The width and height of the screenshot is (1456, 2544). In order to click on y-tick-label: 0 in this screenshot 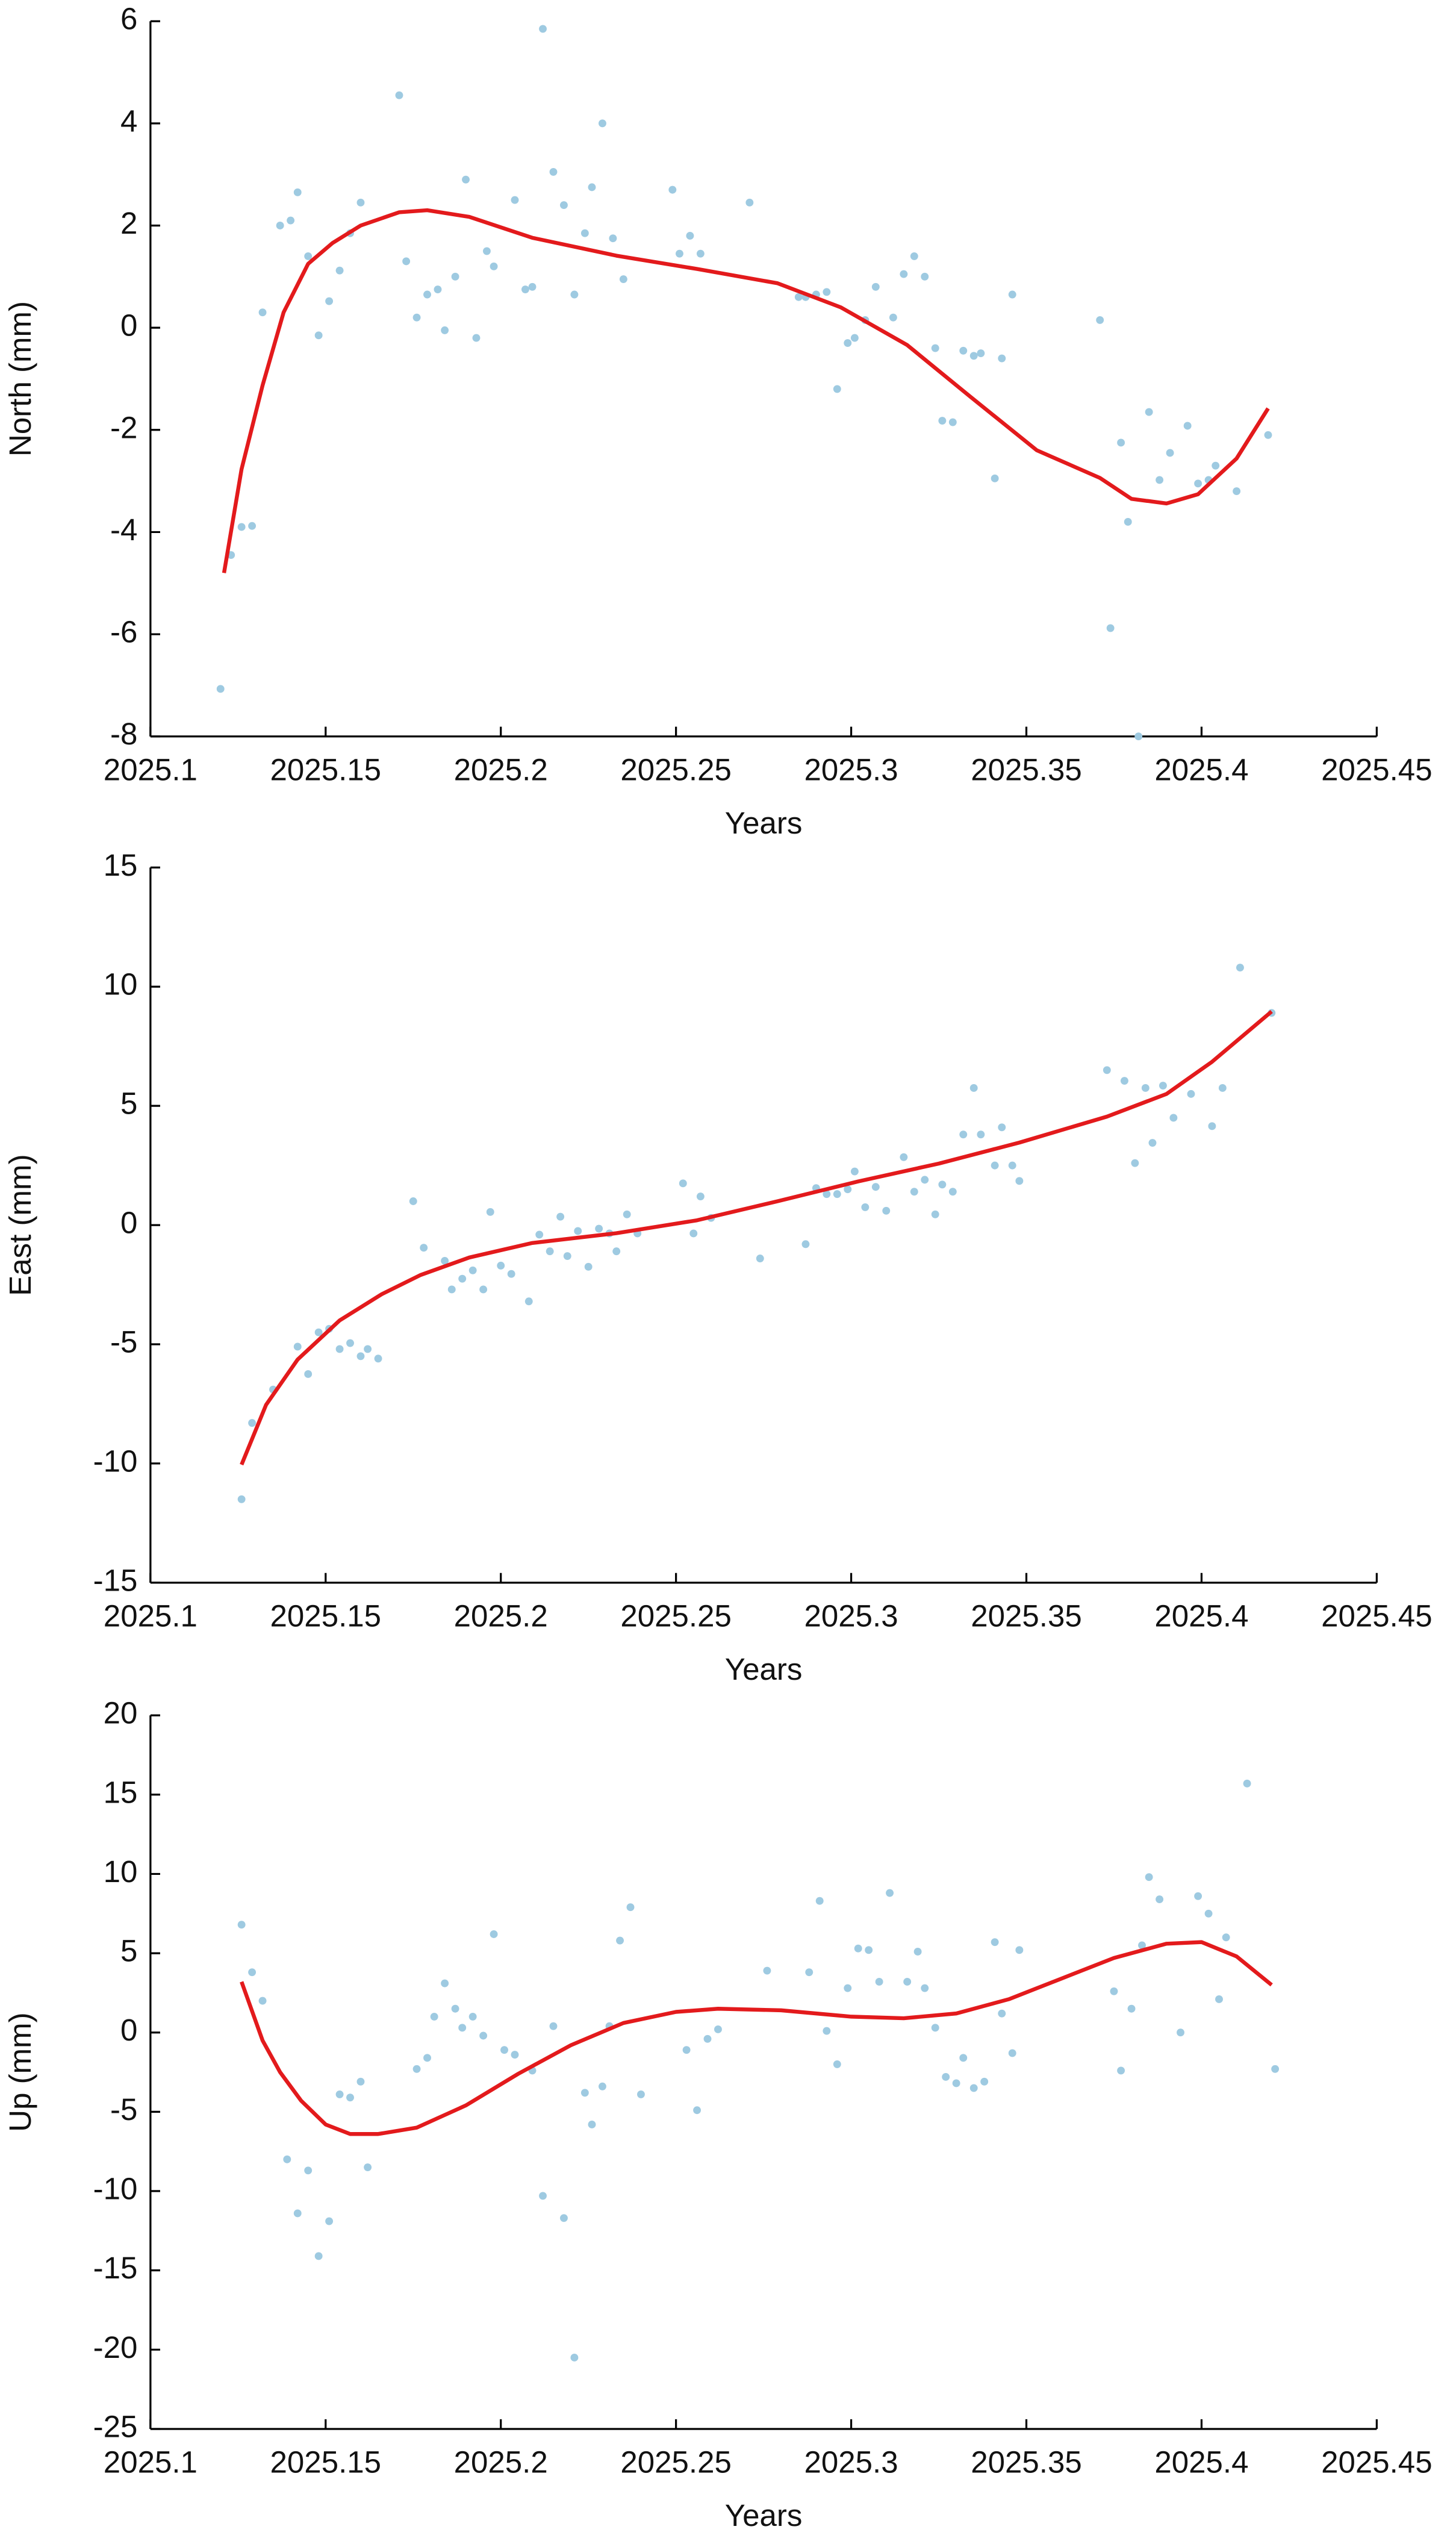, I will do `click(128, 326)`.